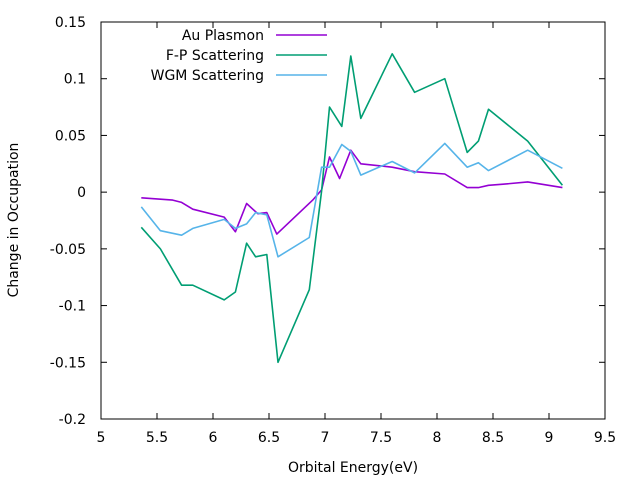 This screenshot has width=640, height=480. What do you see at coordinates (325, 438) in the screenshot?
I see `x-tick-label: 7` at bounding box center [325, 438].